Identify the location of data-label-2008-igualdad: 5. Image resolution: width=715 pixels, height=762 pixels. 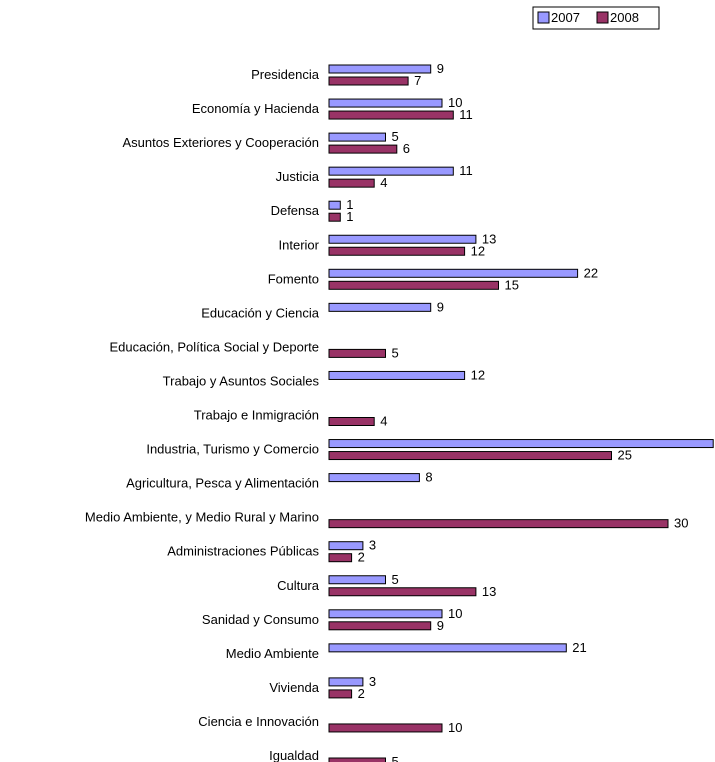
(395, 758).